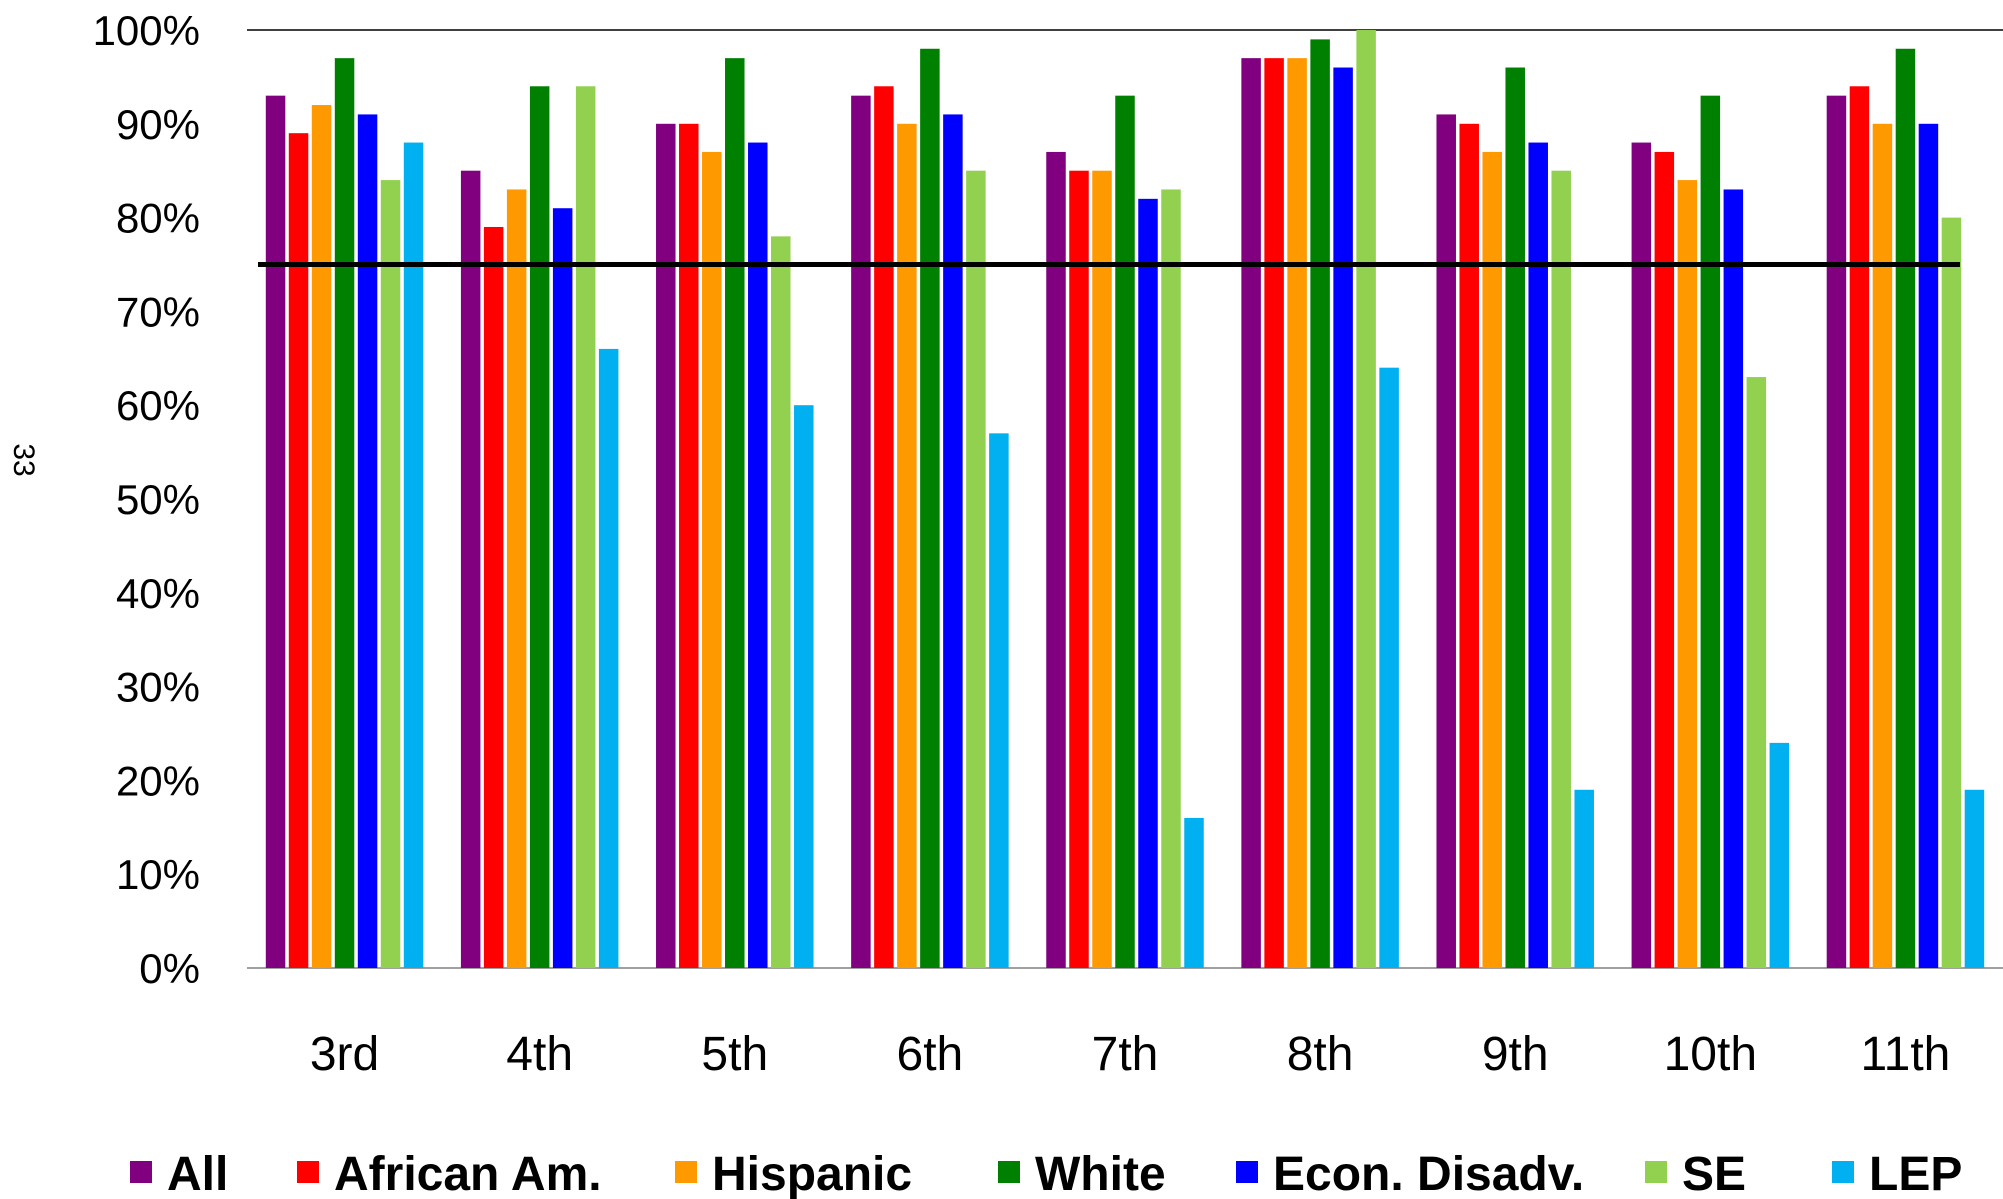 This screenshot has height=1199, width=2003. I want to click on y-tick-label: 80%, so click(158, 218).